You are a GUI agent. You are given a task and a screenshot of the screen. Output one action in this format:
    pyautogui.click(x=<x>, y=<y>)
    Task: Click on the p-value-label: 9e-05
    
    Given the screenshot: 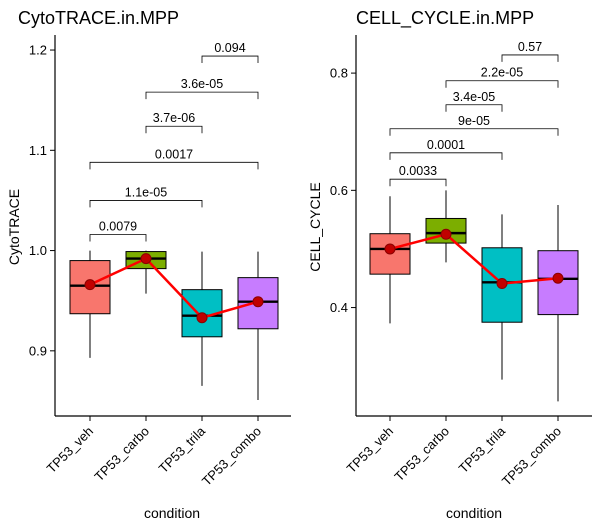 What is the action you would take?
    pyautogui.click(x=474, y=121)
    